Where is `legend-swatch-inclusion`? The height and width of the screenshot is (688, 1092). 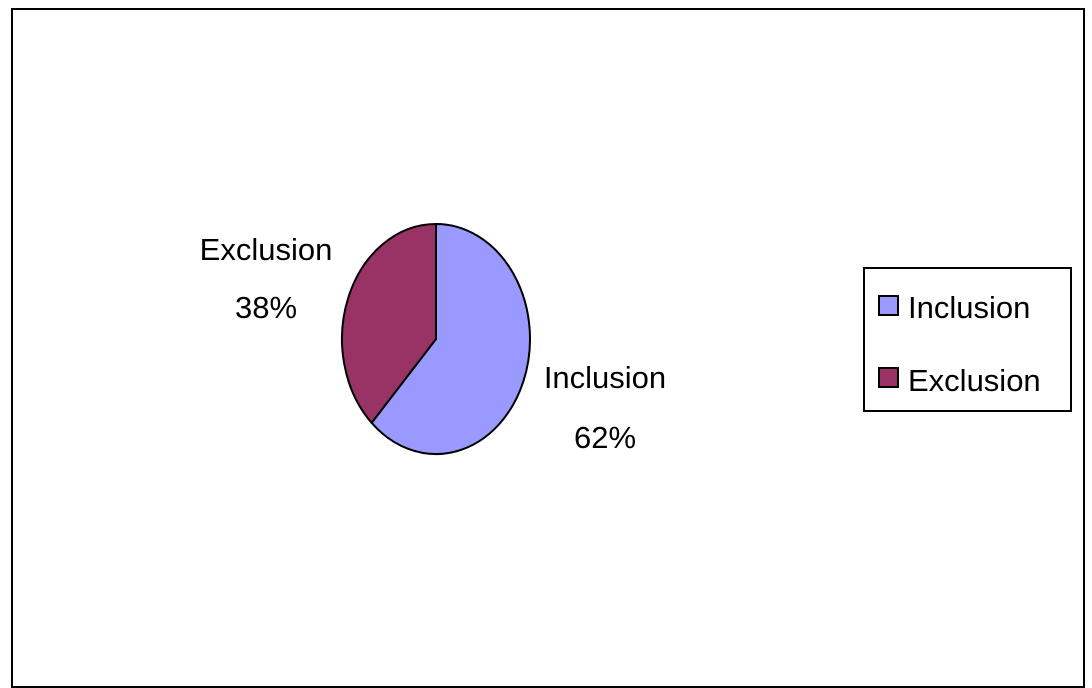 legend-swatch-inclusion is located at coordinates (888, 305).